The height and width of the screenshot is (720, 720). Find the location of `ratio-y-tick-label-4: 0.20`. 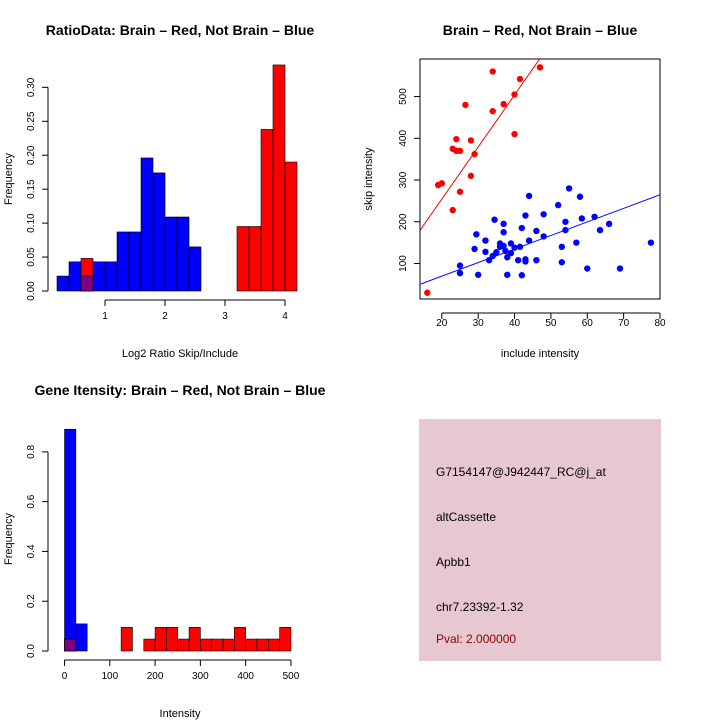

ratio-y-tick-label-4: 0.20 is located at coordinates (31, 155).